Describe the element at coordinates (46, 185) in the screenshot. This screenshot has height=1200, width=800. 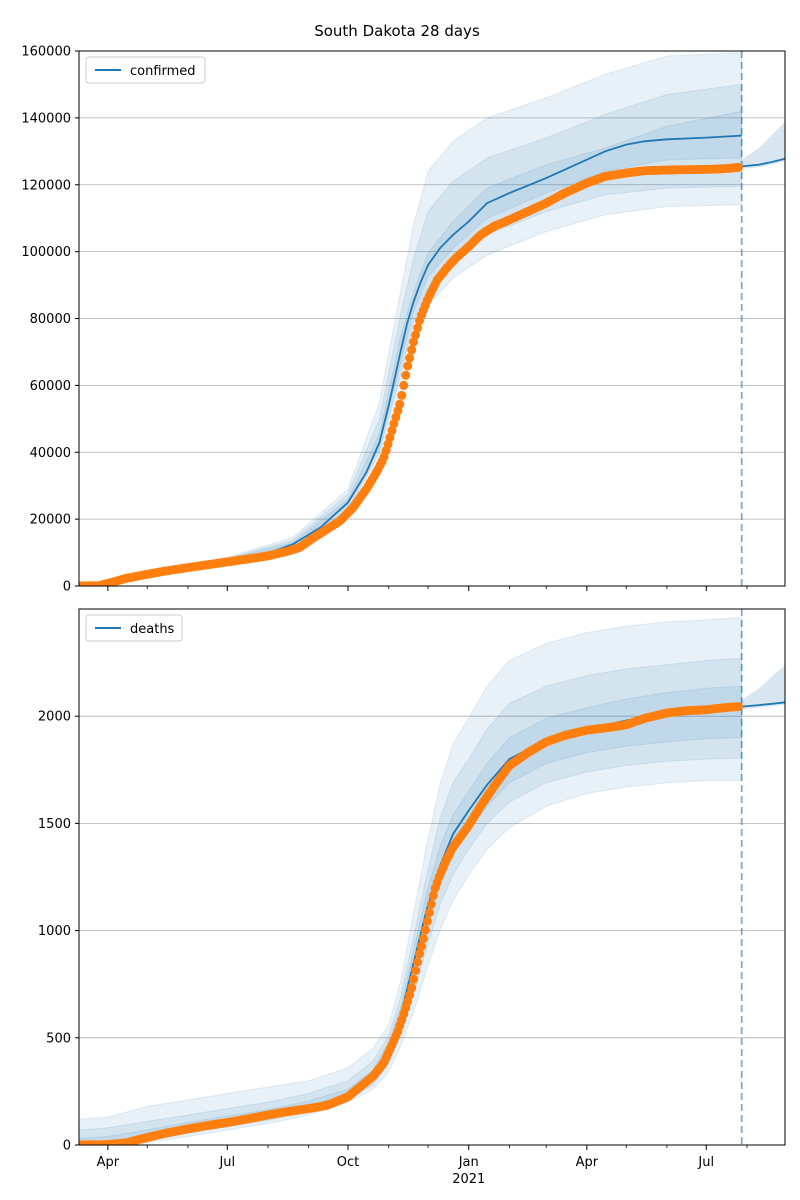
I see `confirmed-y-tick-label: 120000` at that location.